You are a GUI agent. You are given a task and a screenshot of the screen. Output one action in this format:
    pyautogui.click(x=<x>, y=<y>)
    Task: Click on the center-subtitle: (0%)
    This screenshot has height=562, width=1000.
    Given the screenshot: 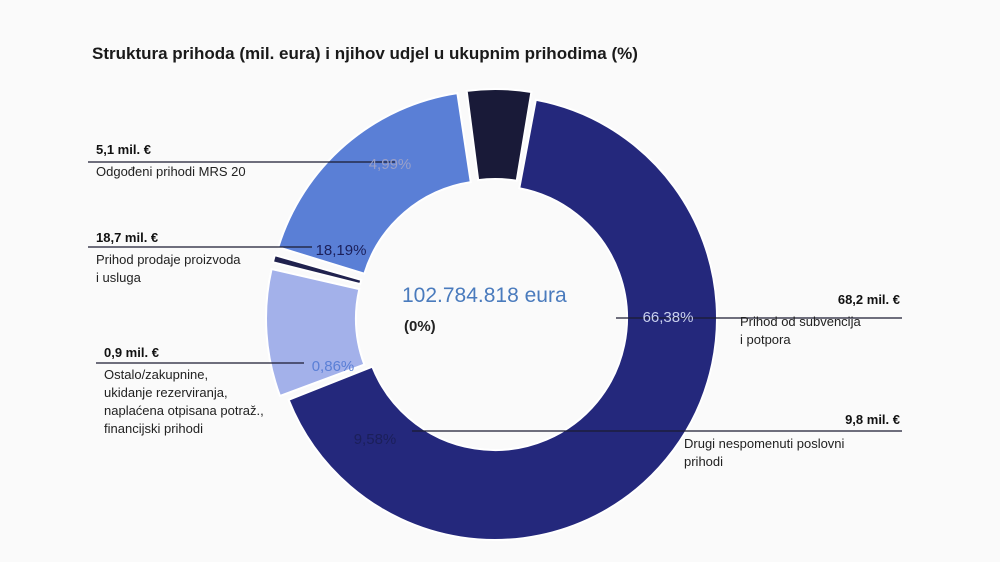 What is the action you would take?
    pyautogui.click(x=420, y=326)
    